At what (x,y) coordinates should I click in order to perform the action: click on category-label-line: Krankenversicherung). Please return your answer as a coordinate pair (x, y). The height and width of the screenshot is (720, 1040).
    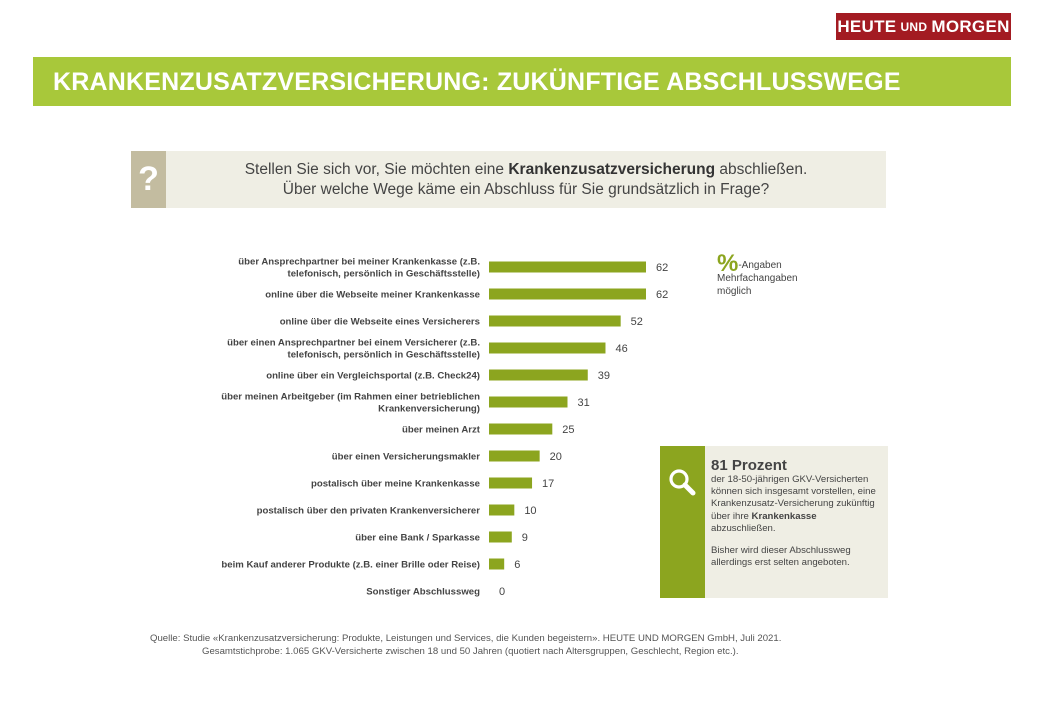
    Looking at the image, I should click on (429, 409).